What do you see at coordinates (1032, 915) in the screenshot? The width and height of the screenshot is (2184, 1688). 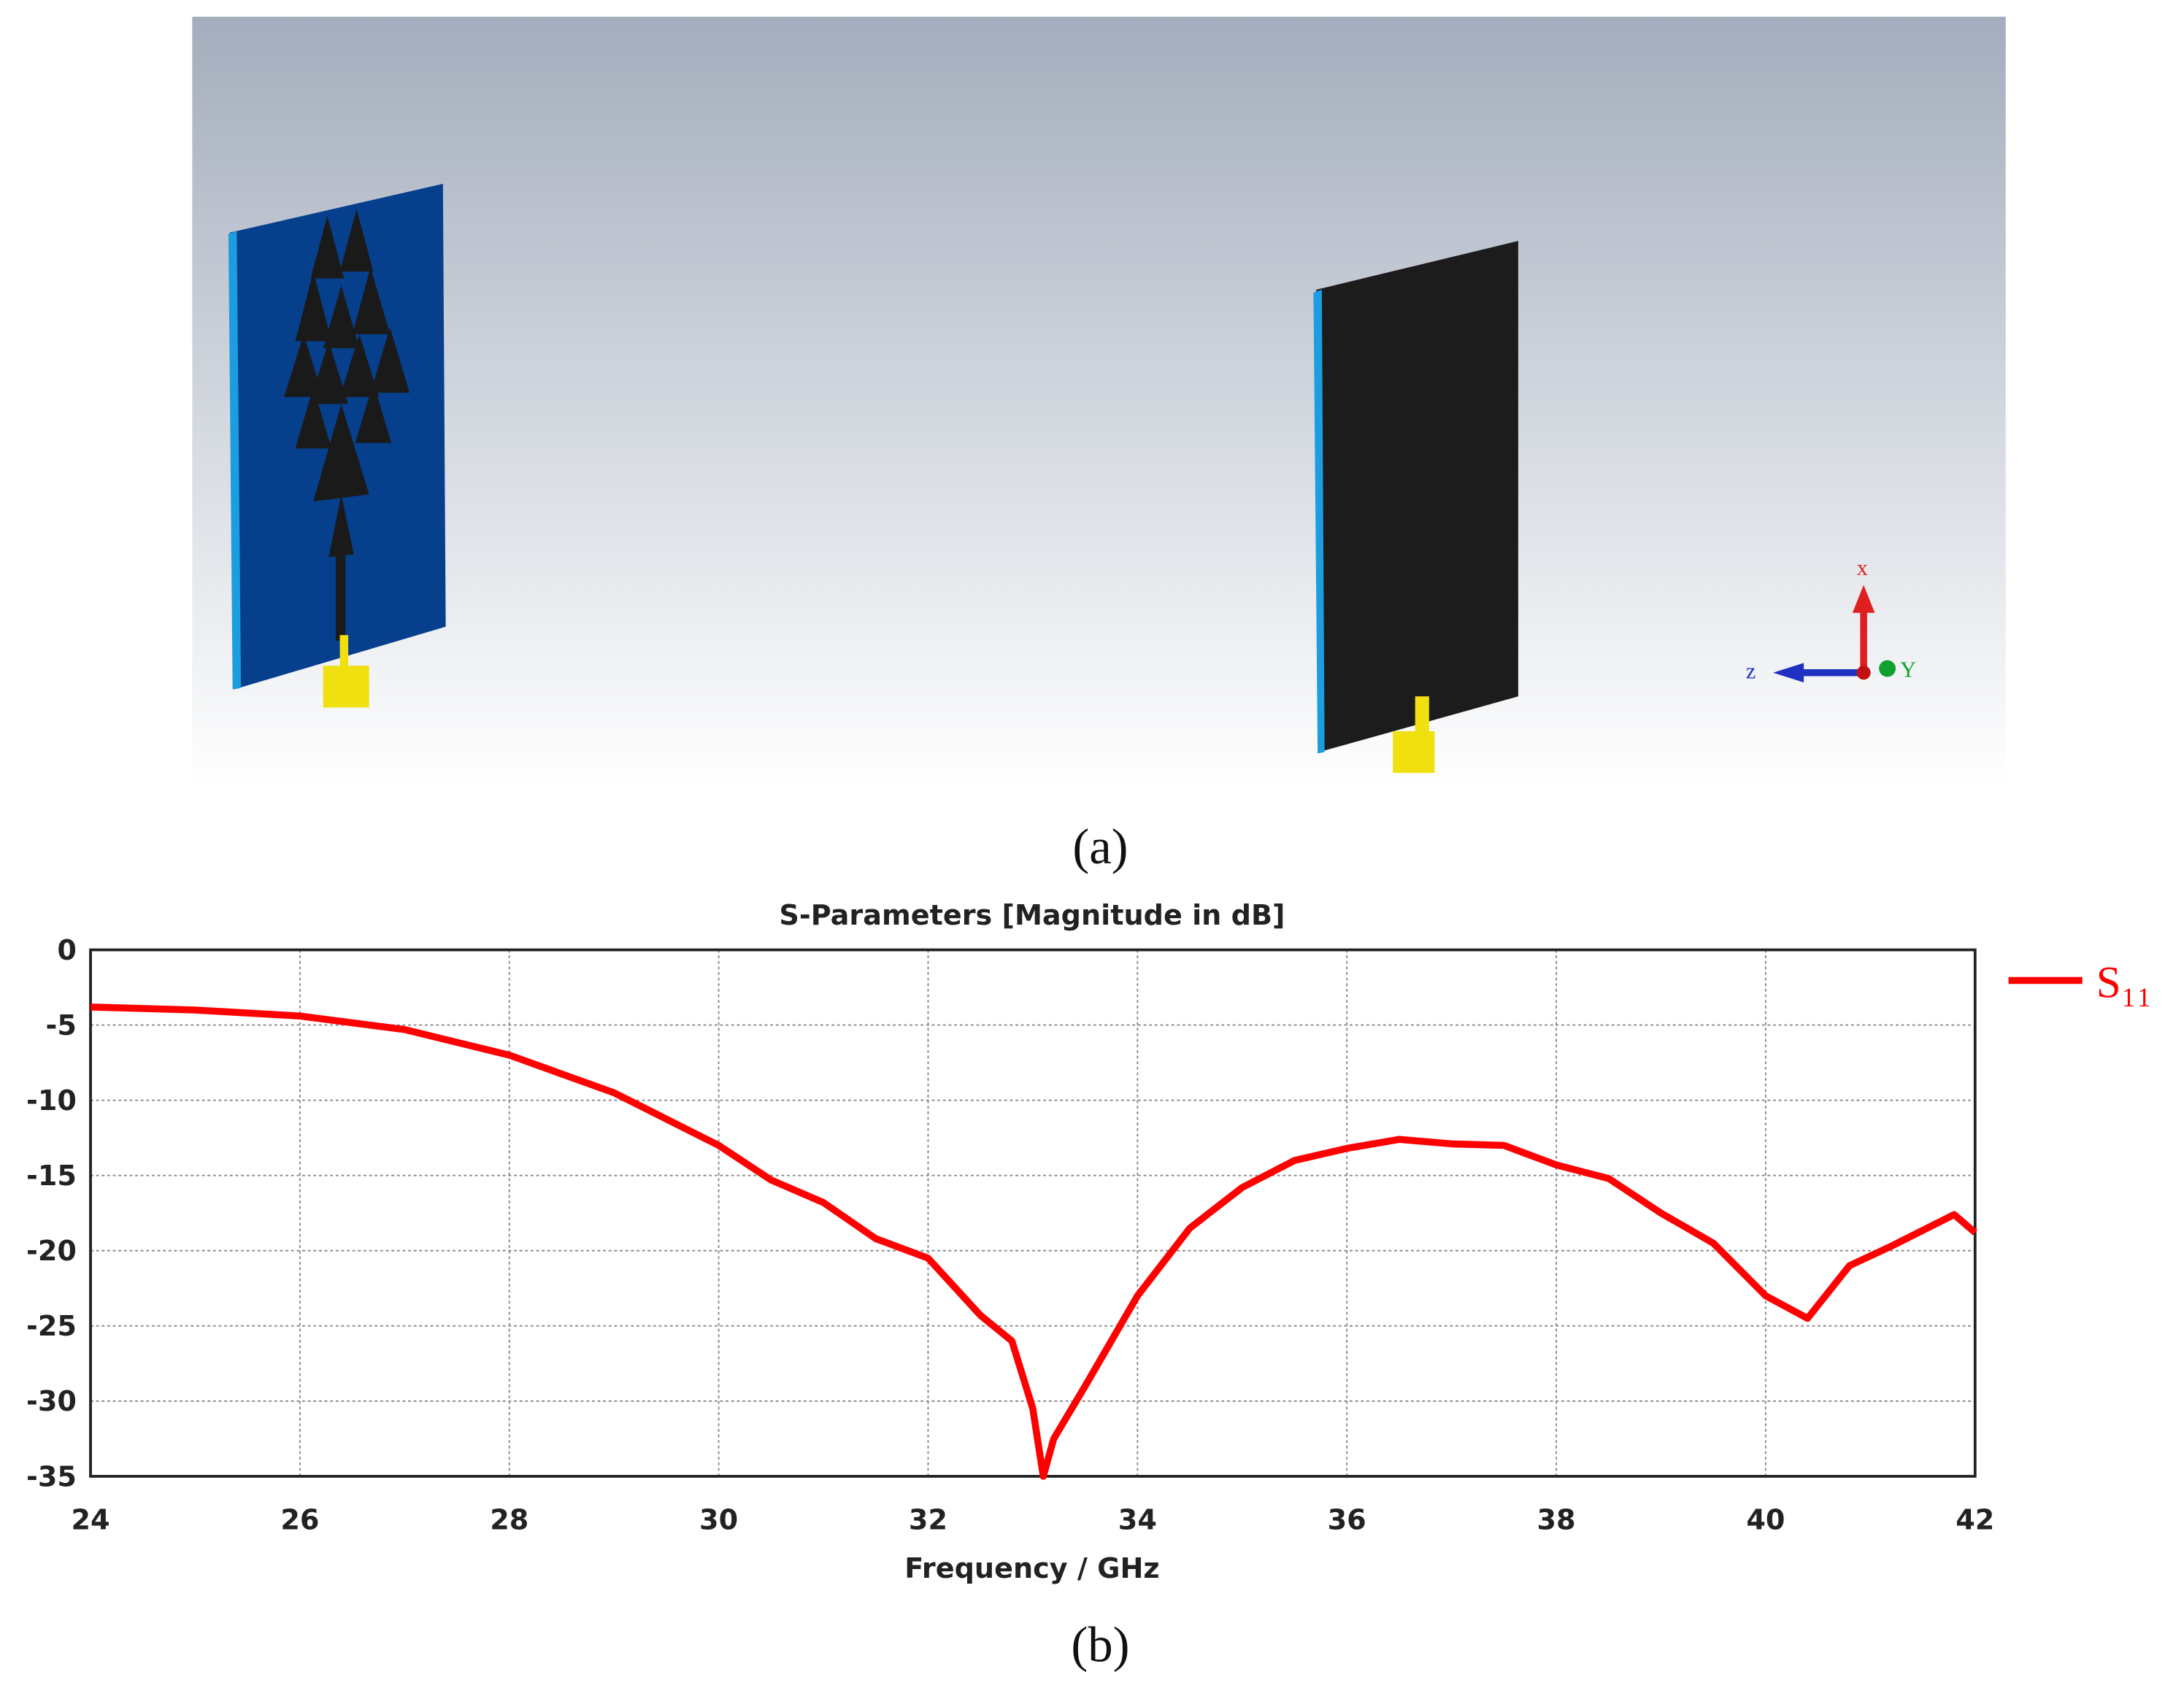 I see `chart-title: S-Parameters [Magnitude in dB]` at bounding box center [1032, 915].